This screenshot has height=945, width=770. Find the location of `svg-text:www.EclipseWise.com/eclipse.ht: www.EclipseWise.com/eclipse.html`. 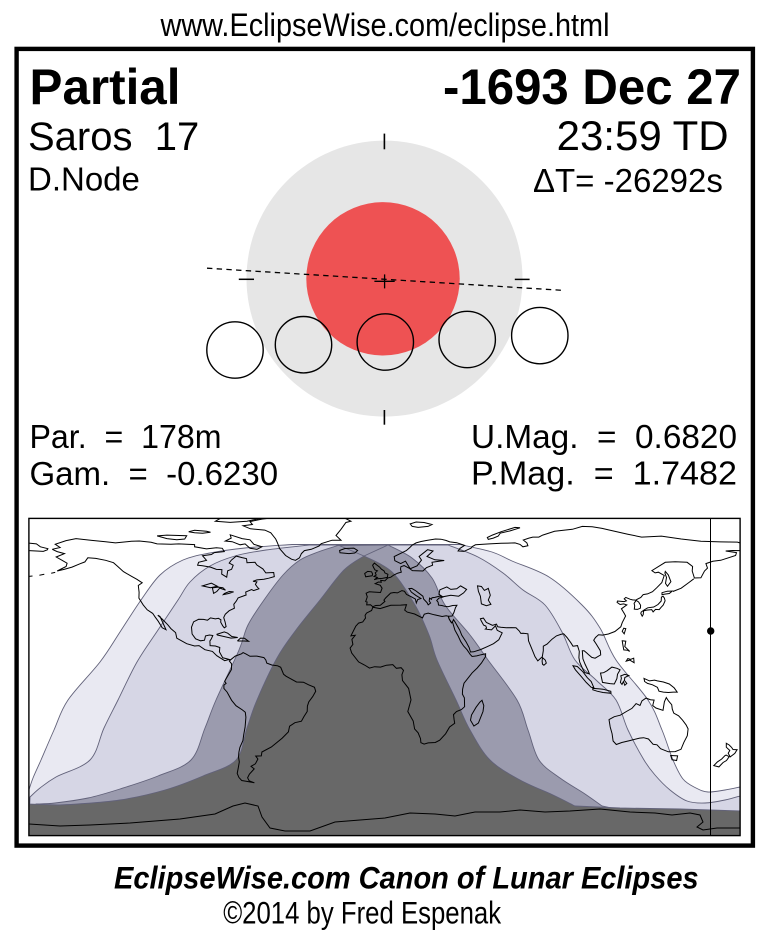

svg-text:www.EclipseWise.com/eclipse.ht: www.EclipseWise.com/eclipse.html is located at coordinates (385, 25).